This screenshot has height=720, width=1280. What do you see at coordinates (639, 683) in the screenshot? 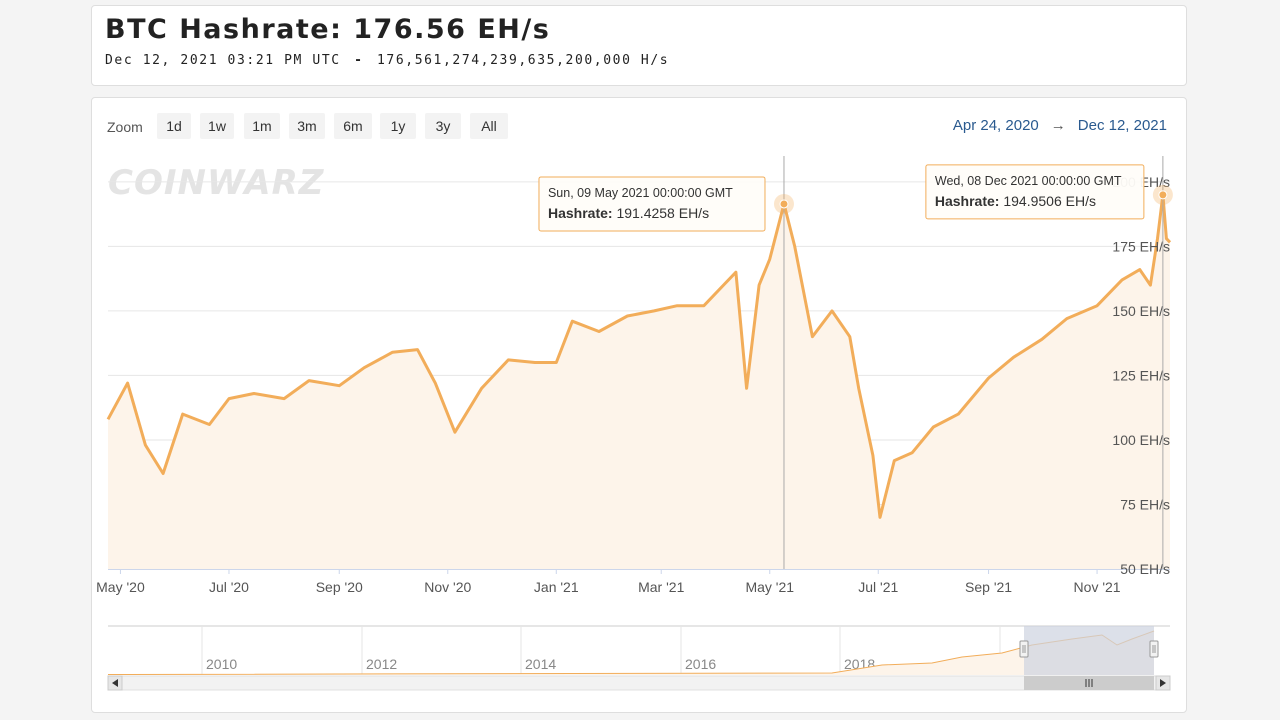
I see `scrollbar-track` at bounding box center [639, 683].